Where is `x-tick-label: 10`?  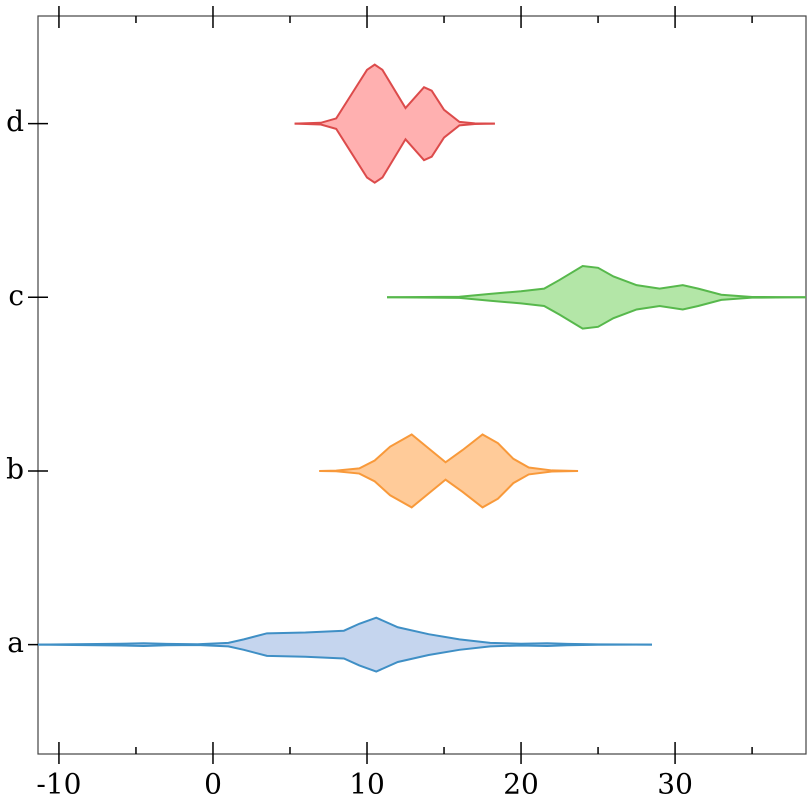 x-tick-label: 10 is located at coordinates (367, 784).